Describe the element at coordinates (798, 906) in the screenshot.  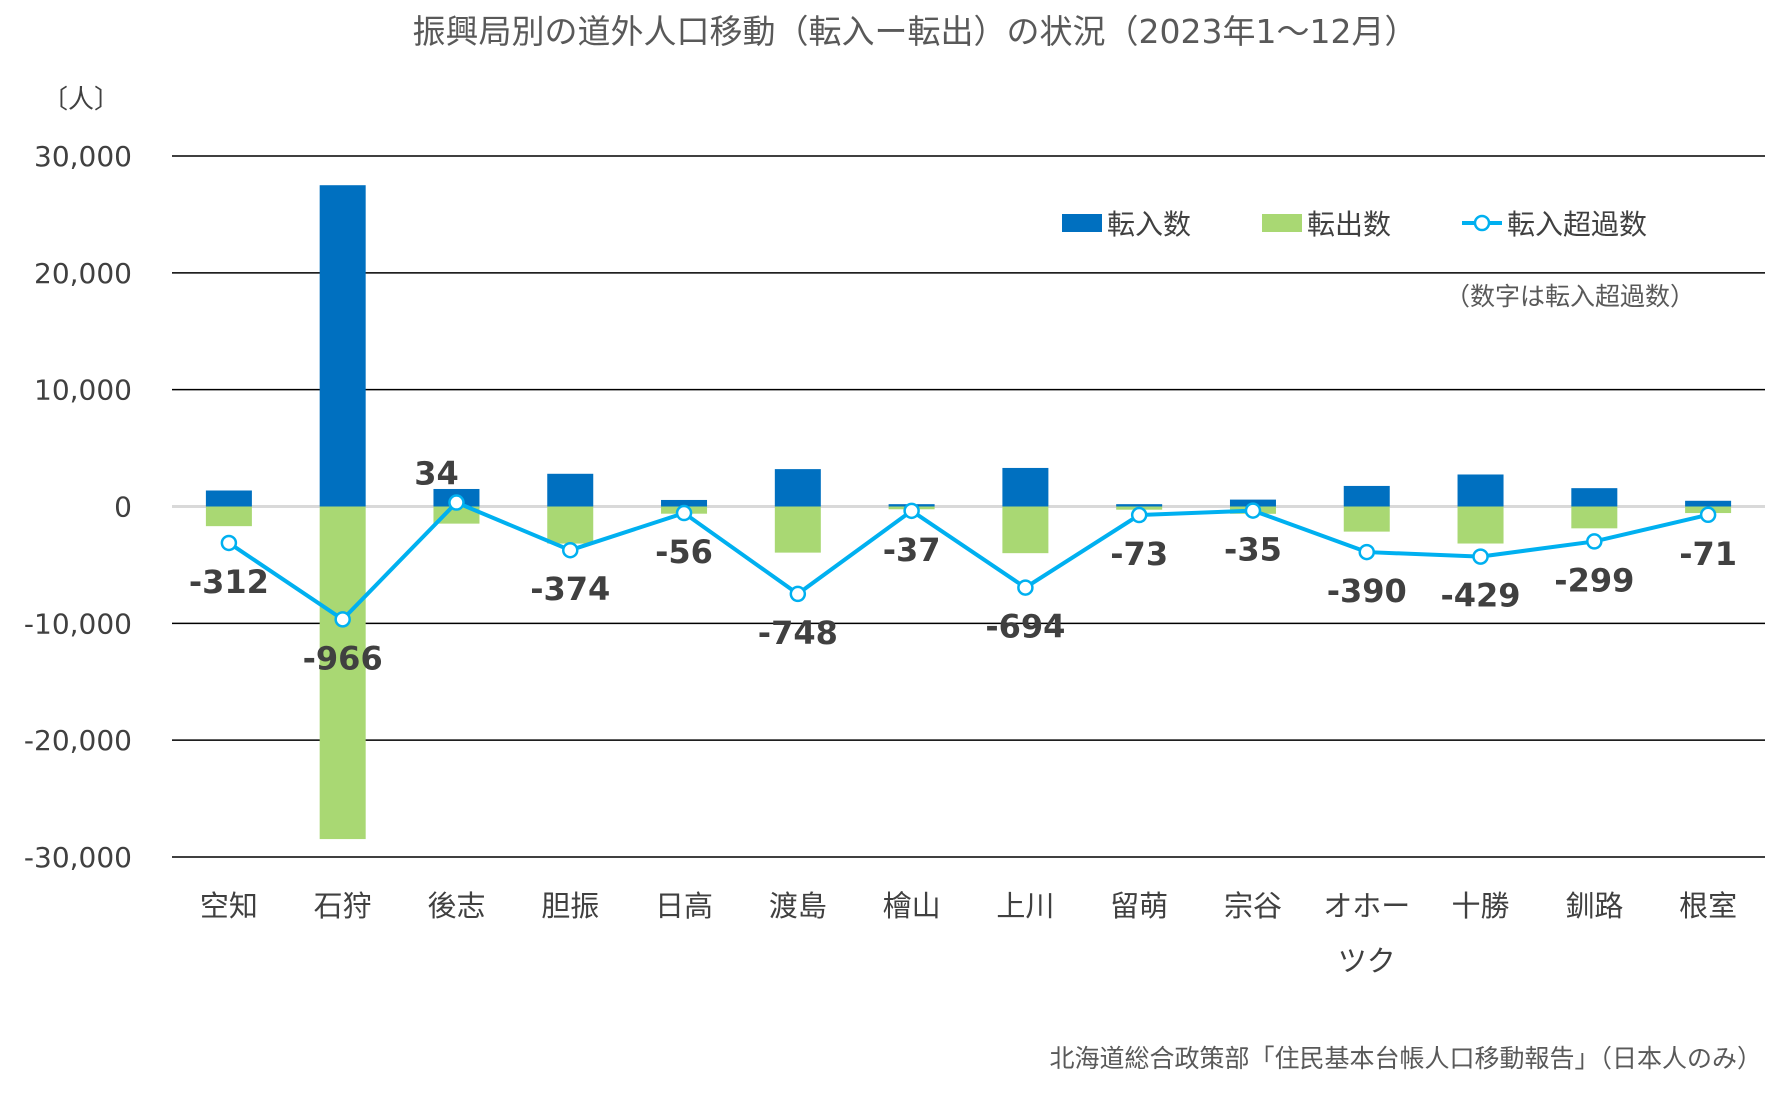
I see `x-tick-label: 渡島` at that location.